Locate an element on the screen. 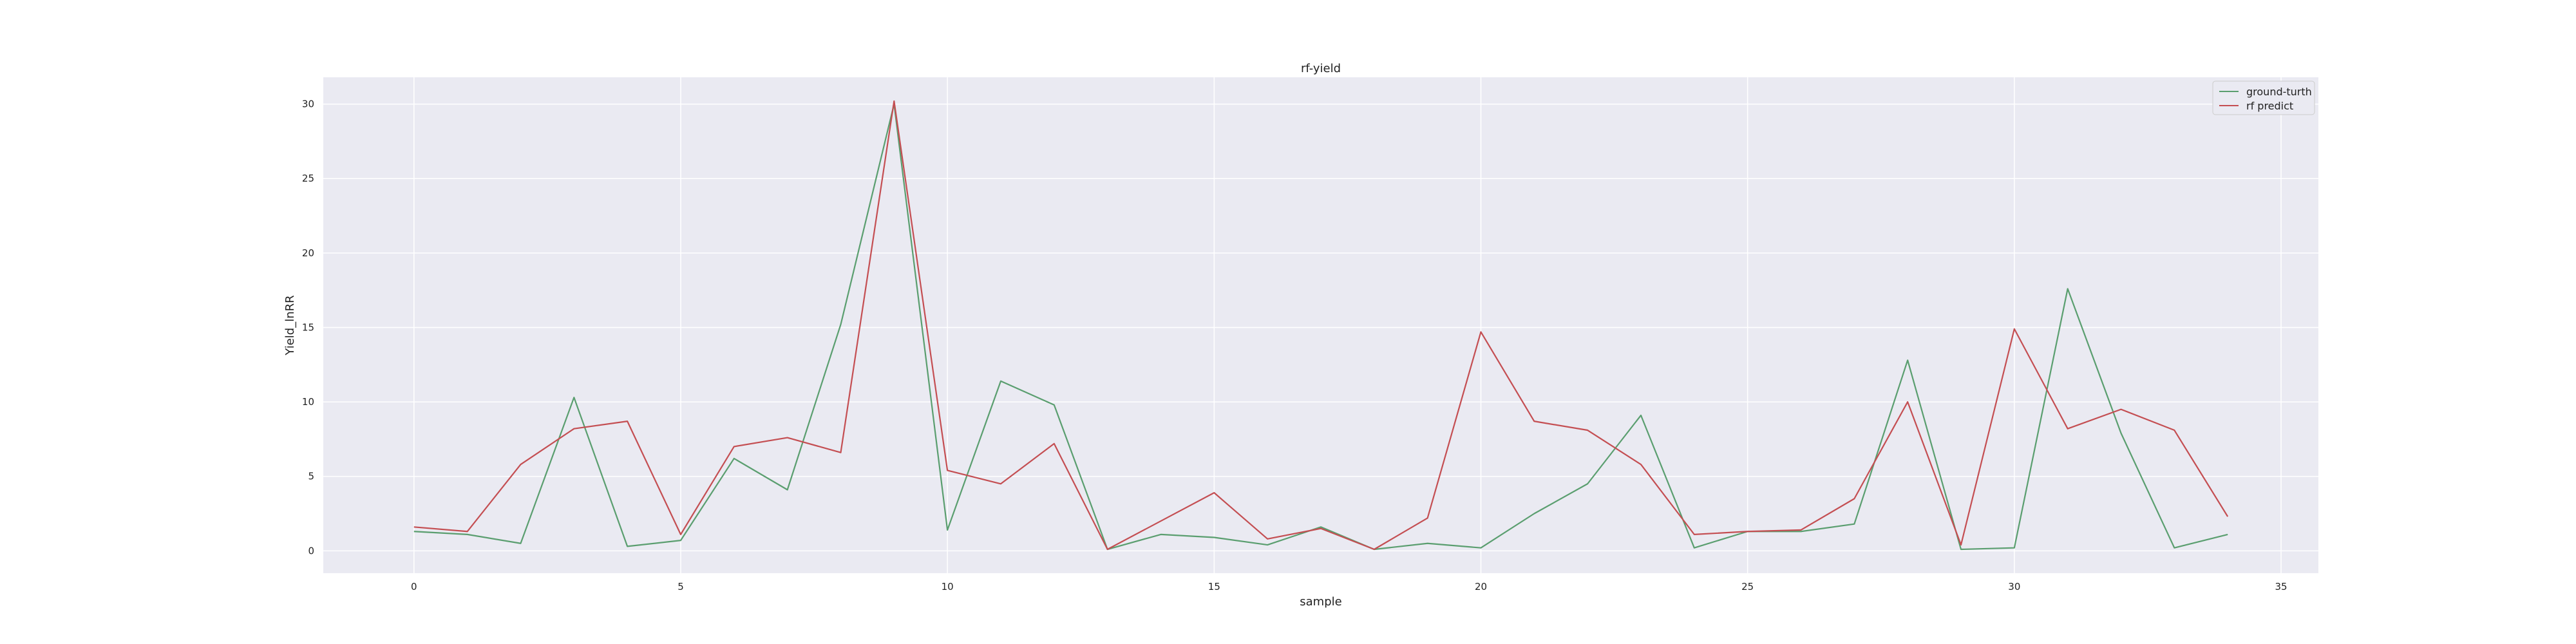 The image size is (2576, 644). chart-title: rf-yield is located at coordinates (1321, 68).